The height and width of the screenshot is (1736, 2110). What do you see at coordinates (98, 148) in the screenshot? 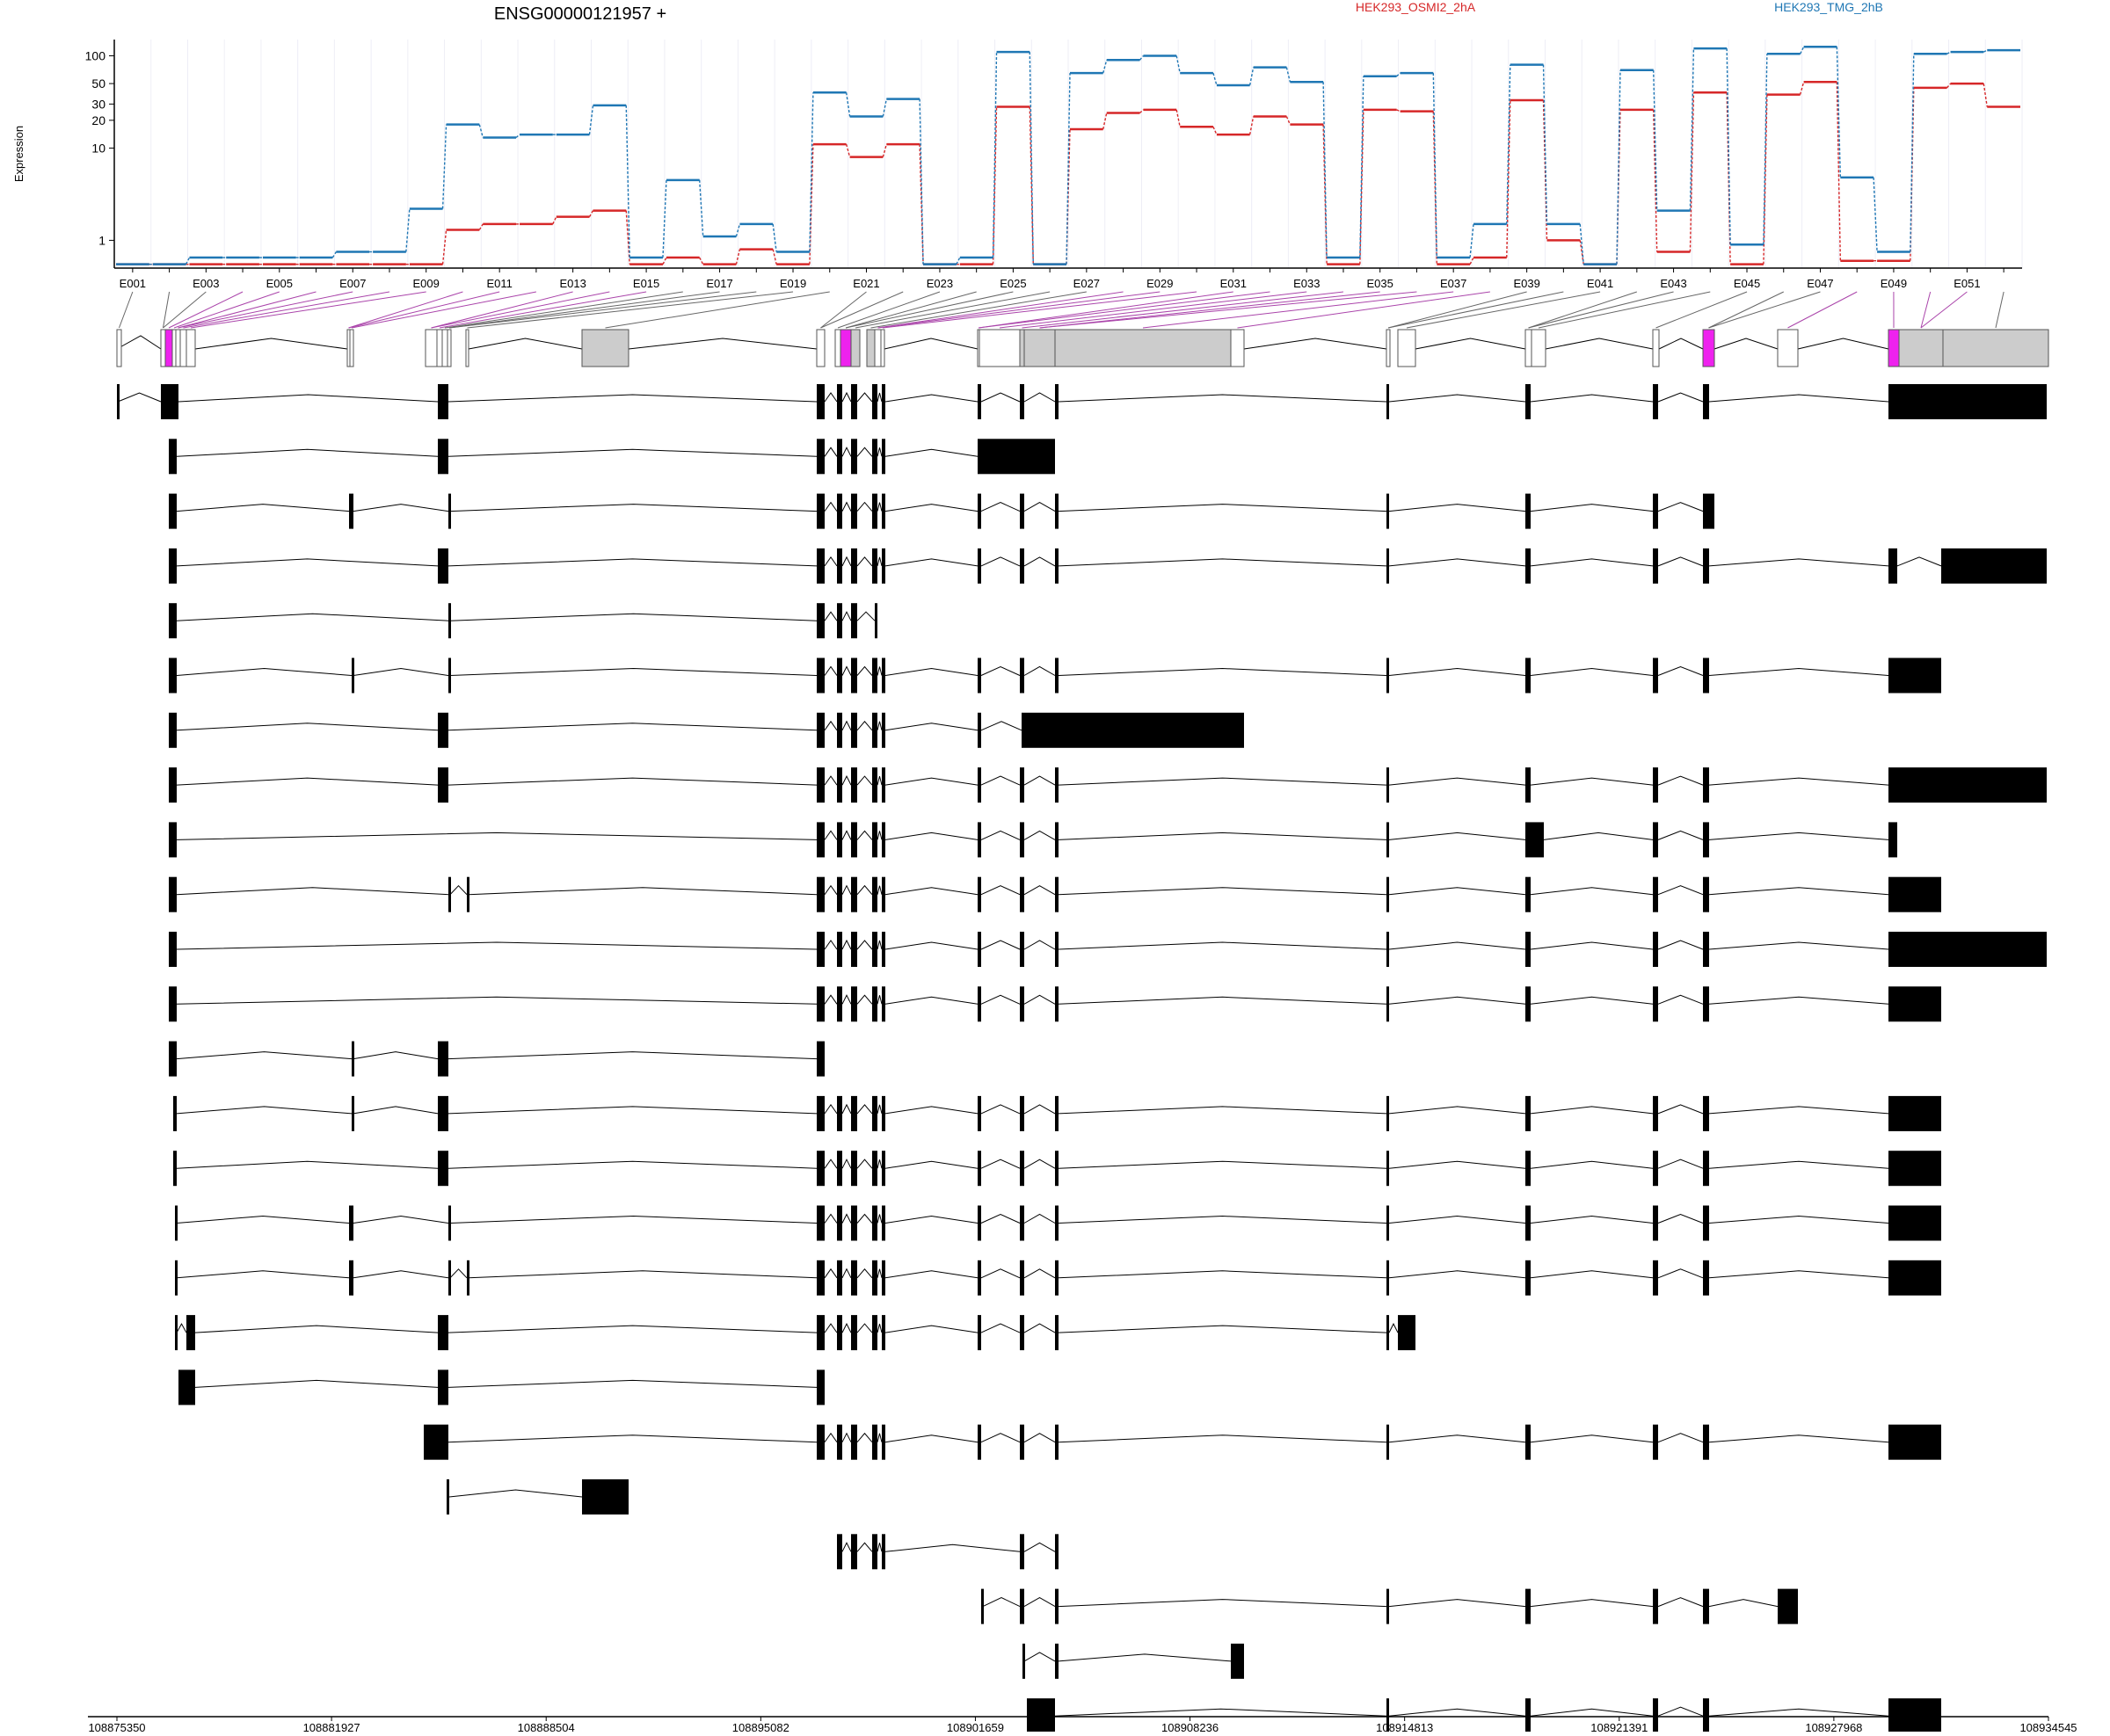
I see `y-tick-label: 10` at bounding box center [98, 148].